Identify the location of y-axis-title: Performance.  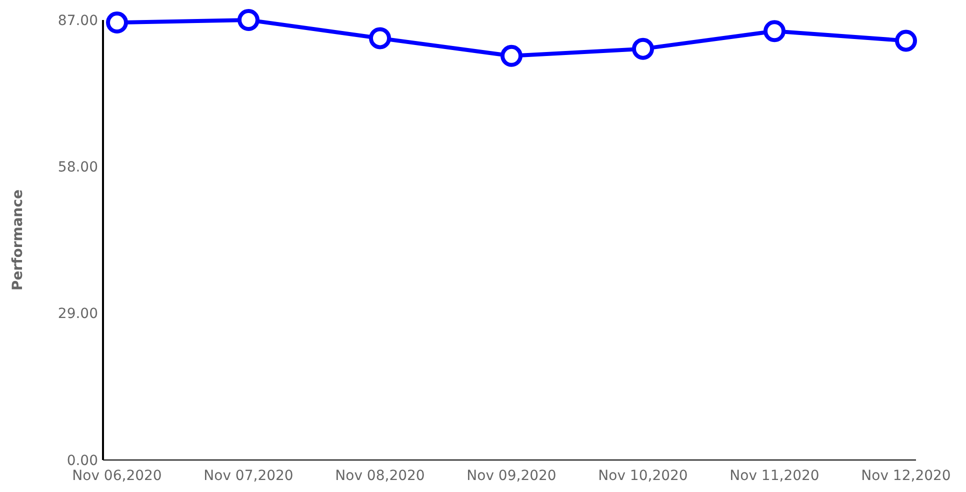
(18, 240).